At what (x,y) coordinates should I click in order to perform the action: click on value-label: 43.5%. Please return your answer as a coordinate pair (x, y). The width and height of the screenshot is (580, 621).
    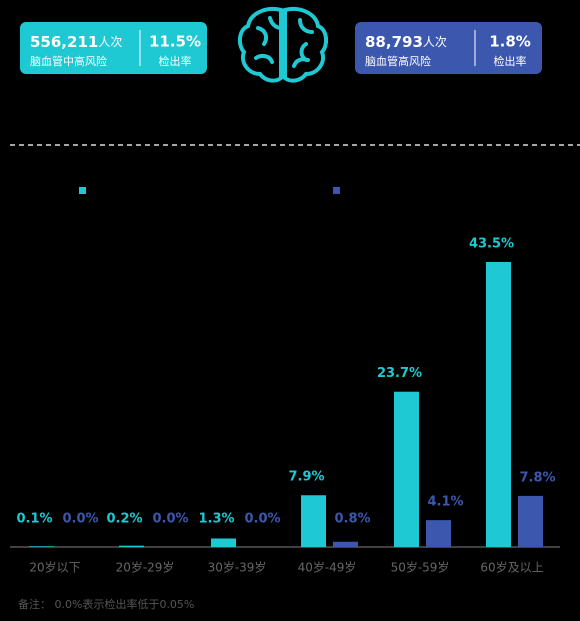
    Looking at the image, I should click on (491, 244).